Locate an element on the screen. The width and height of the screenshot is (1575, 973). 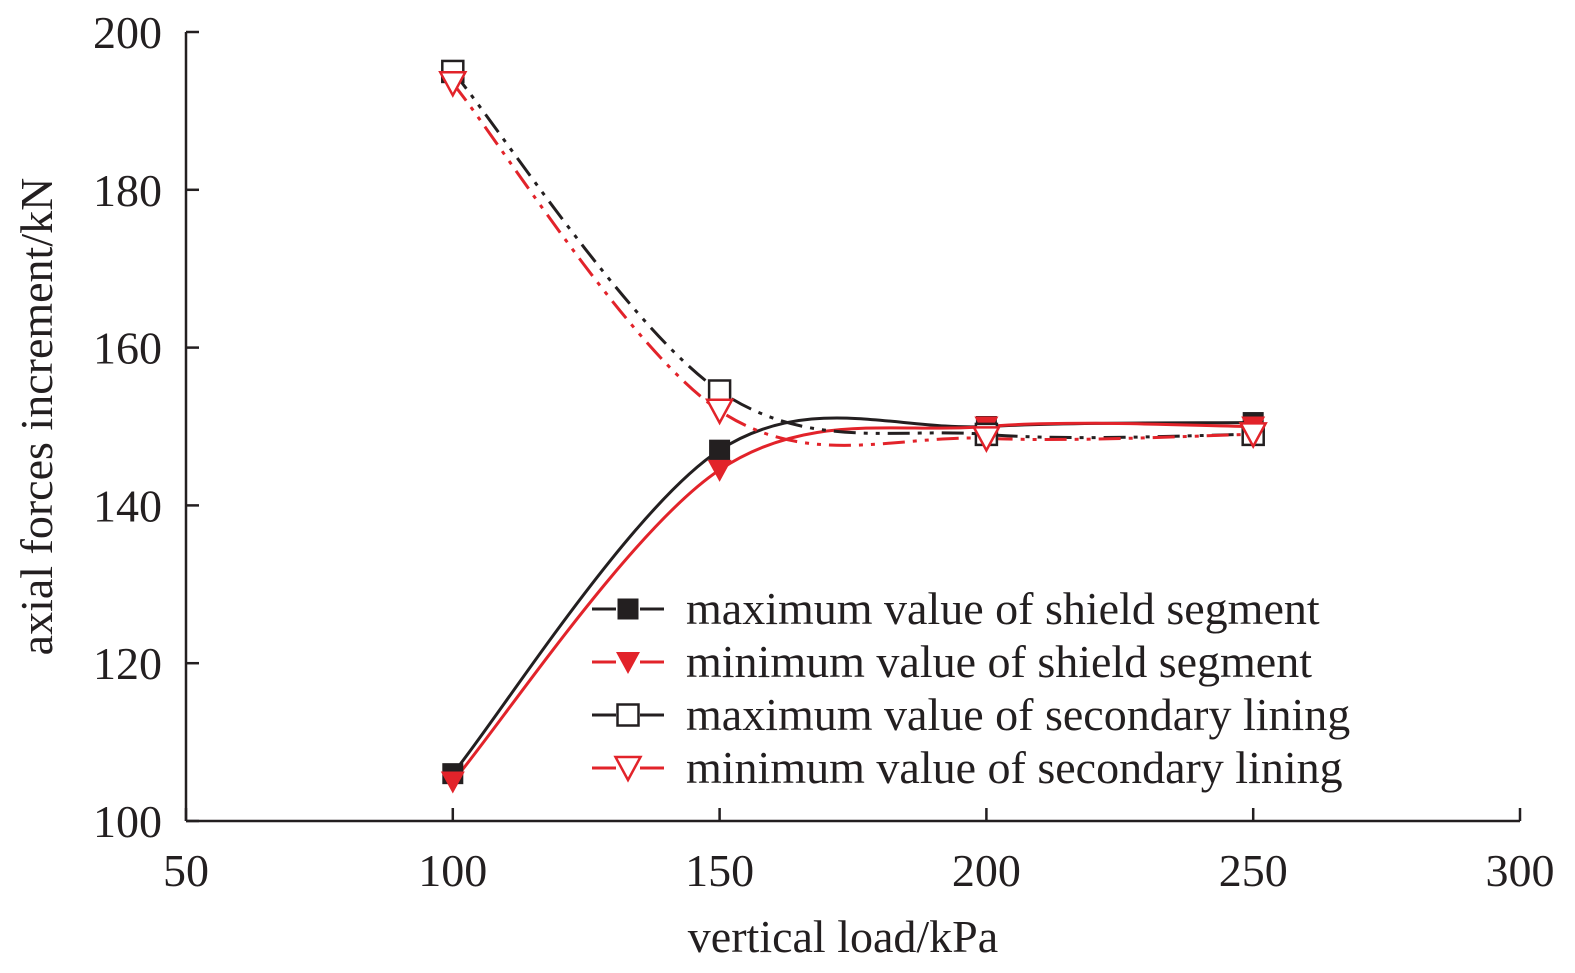
y-tick-label: 200 is located at coordinates (127, 32).